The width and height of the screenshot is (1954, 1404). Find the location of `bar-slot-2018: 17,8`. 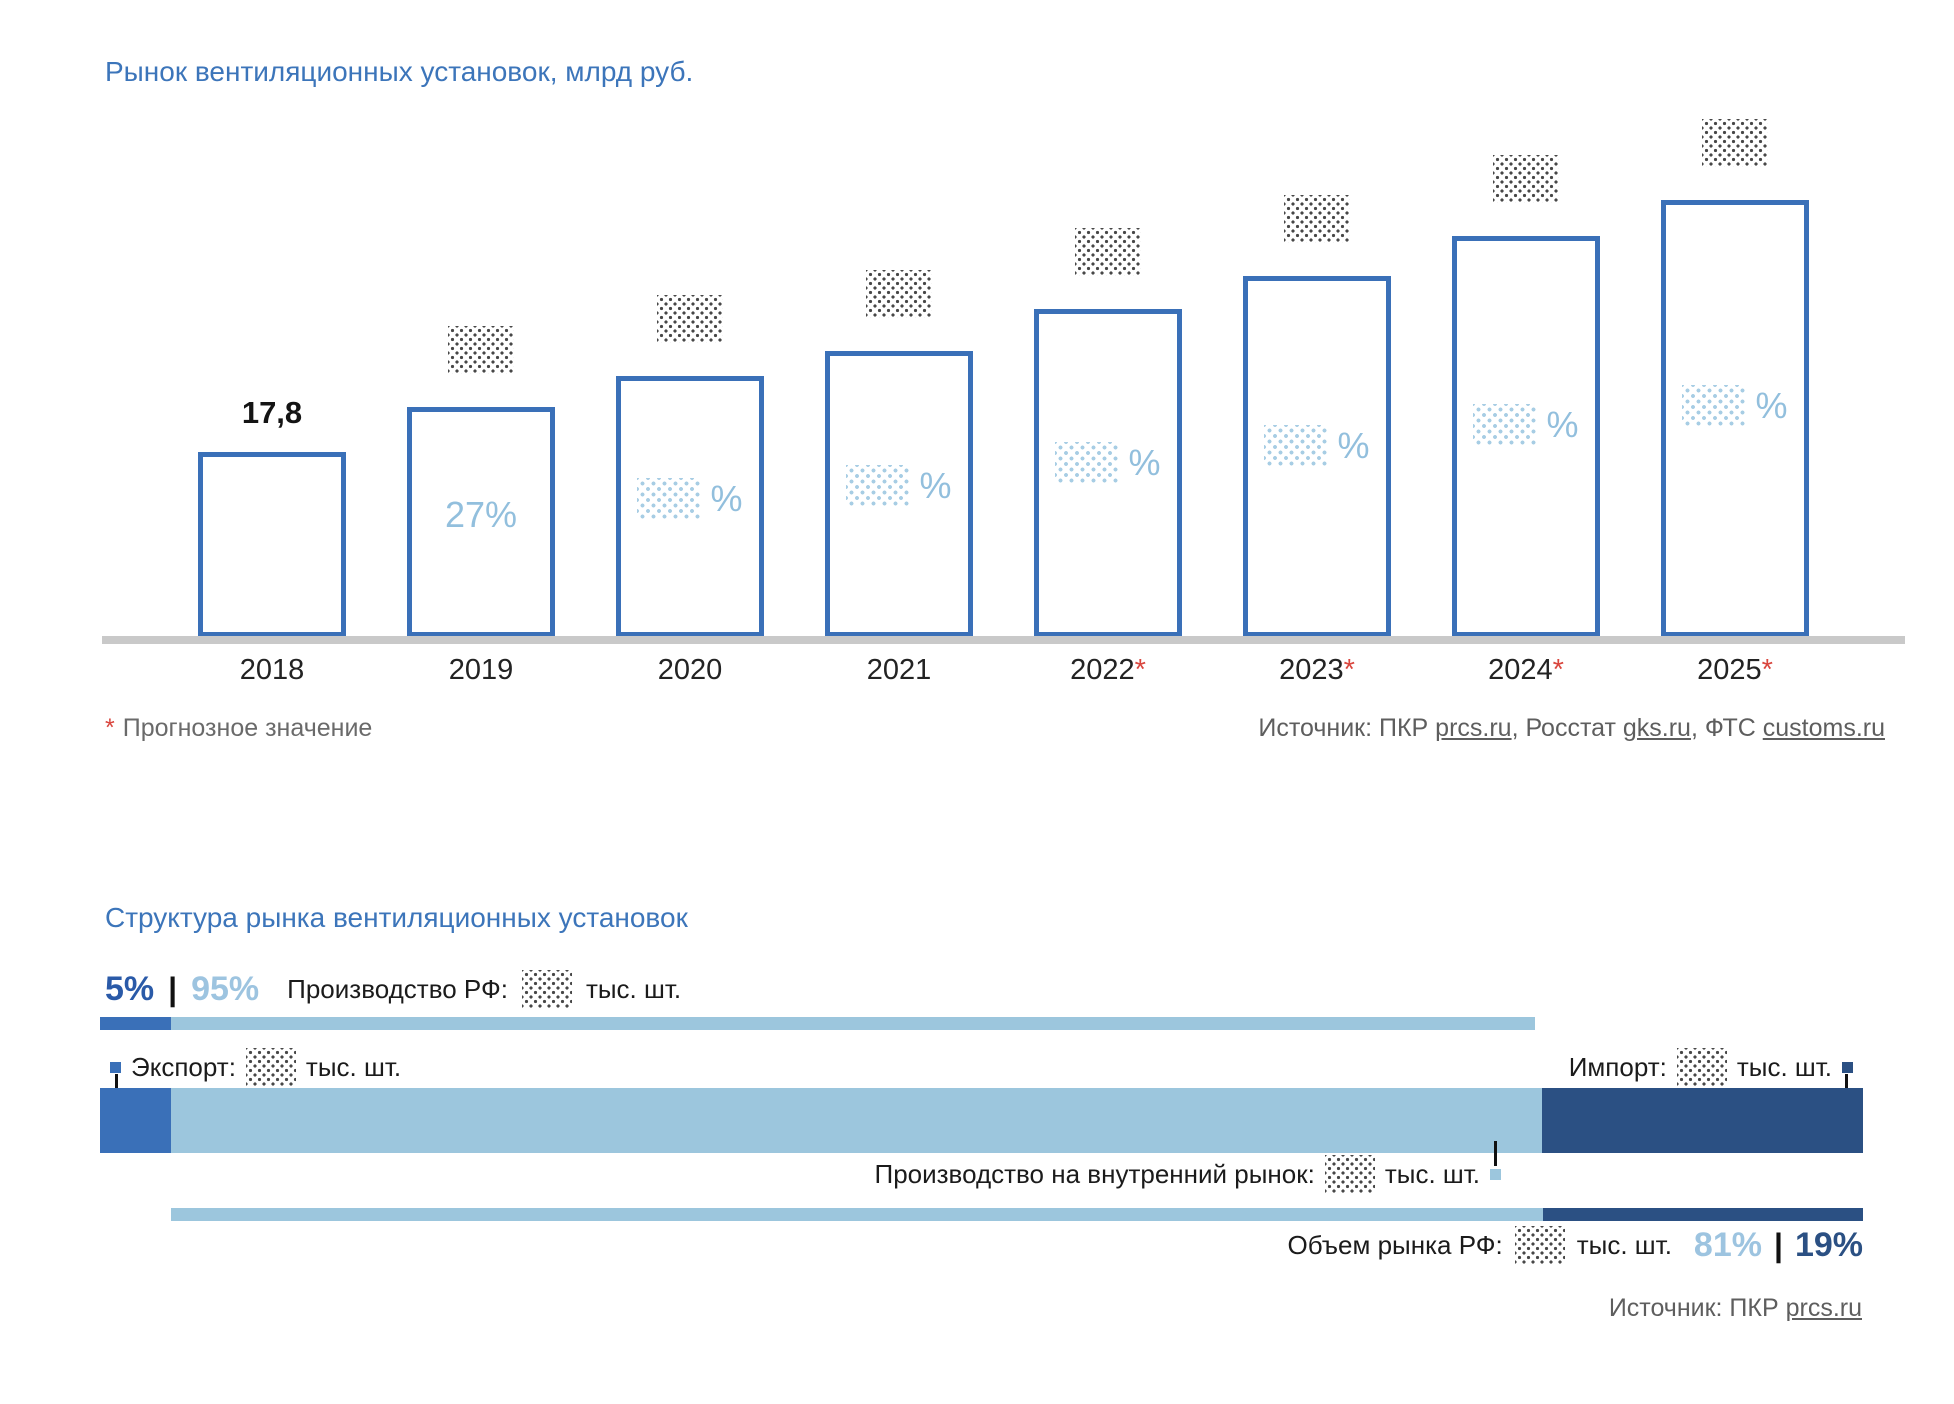

bar-slot-2018: 17,8 is located at coordinates (272, 517).